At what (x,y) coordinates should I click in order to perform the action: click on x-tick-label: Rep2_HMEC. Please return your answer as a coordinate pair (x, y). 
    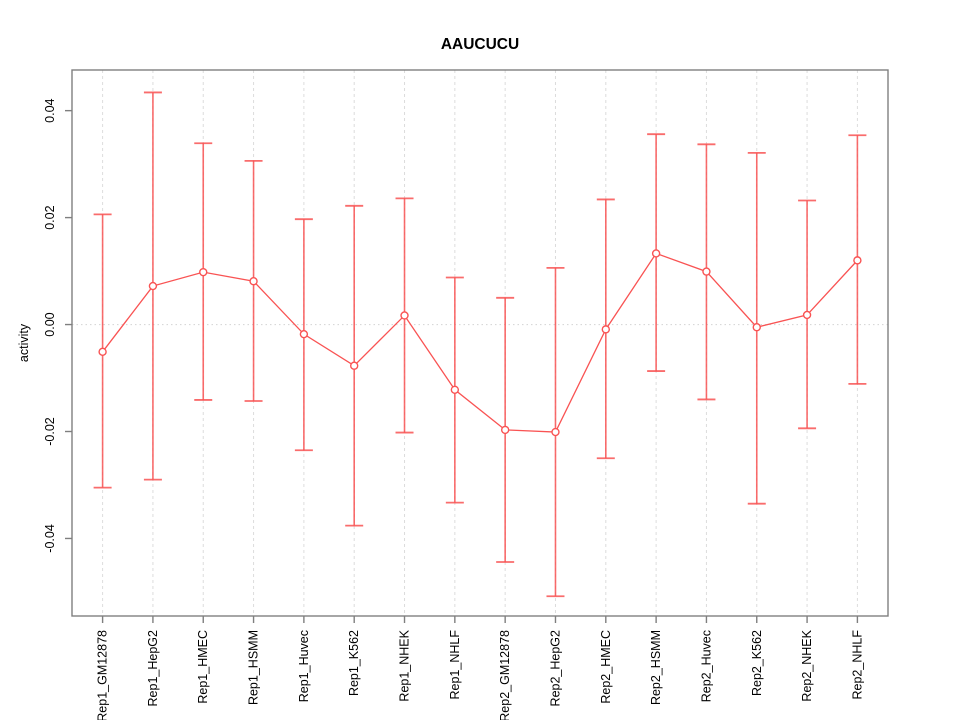
    Looking at the image, I should click on (606, 667).